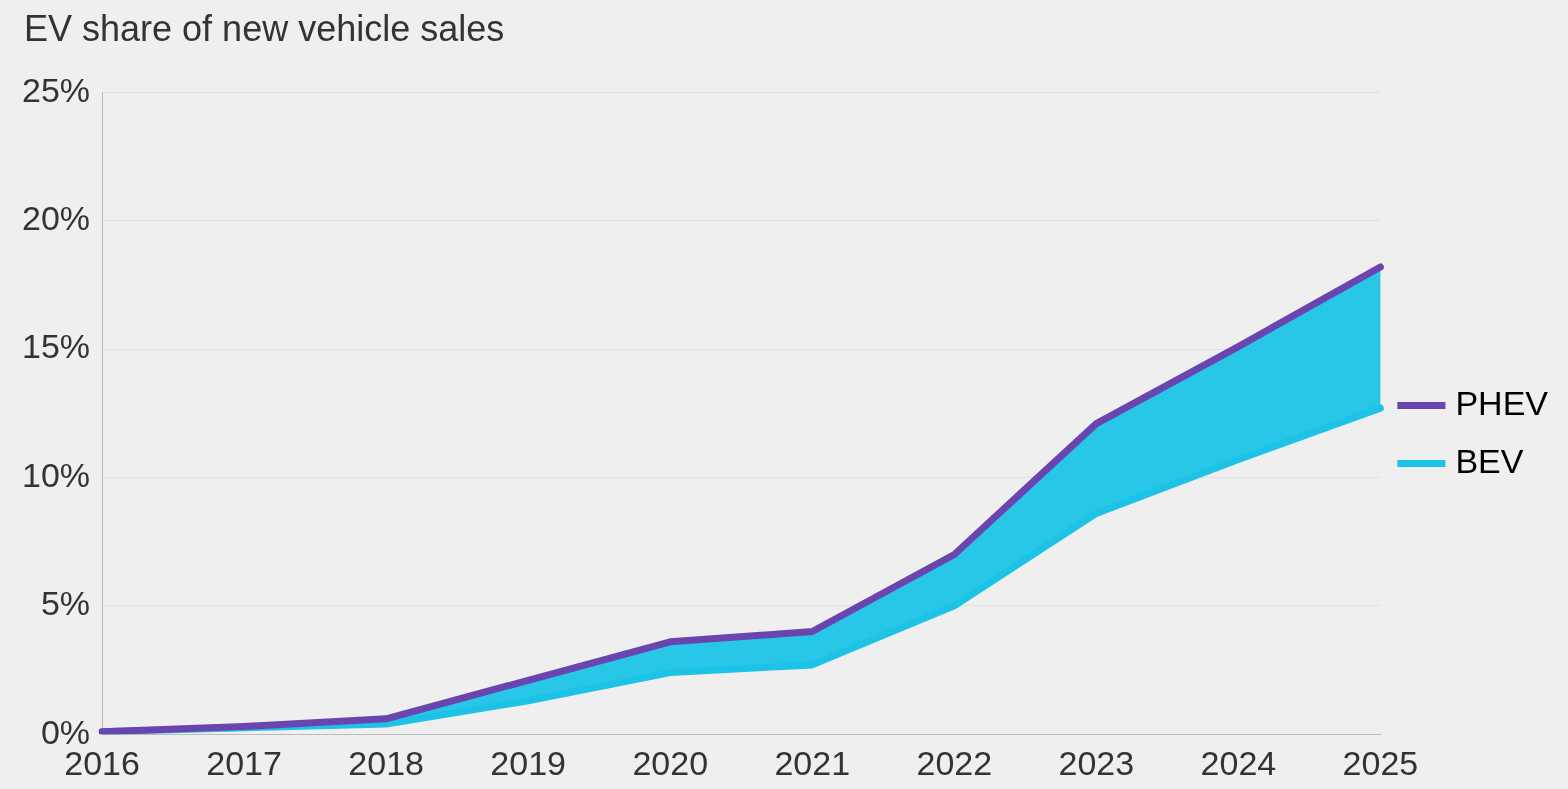  I want to click on y-tick-label: 20%, so click(56, 218).